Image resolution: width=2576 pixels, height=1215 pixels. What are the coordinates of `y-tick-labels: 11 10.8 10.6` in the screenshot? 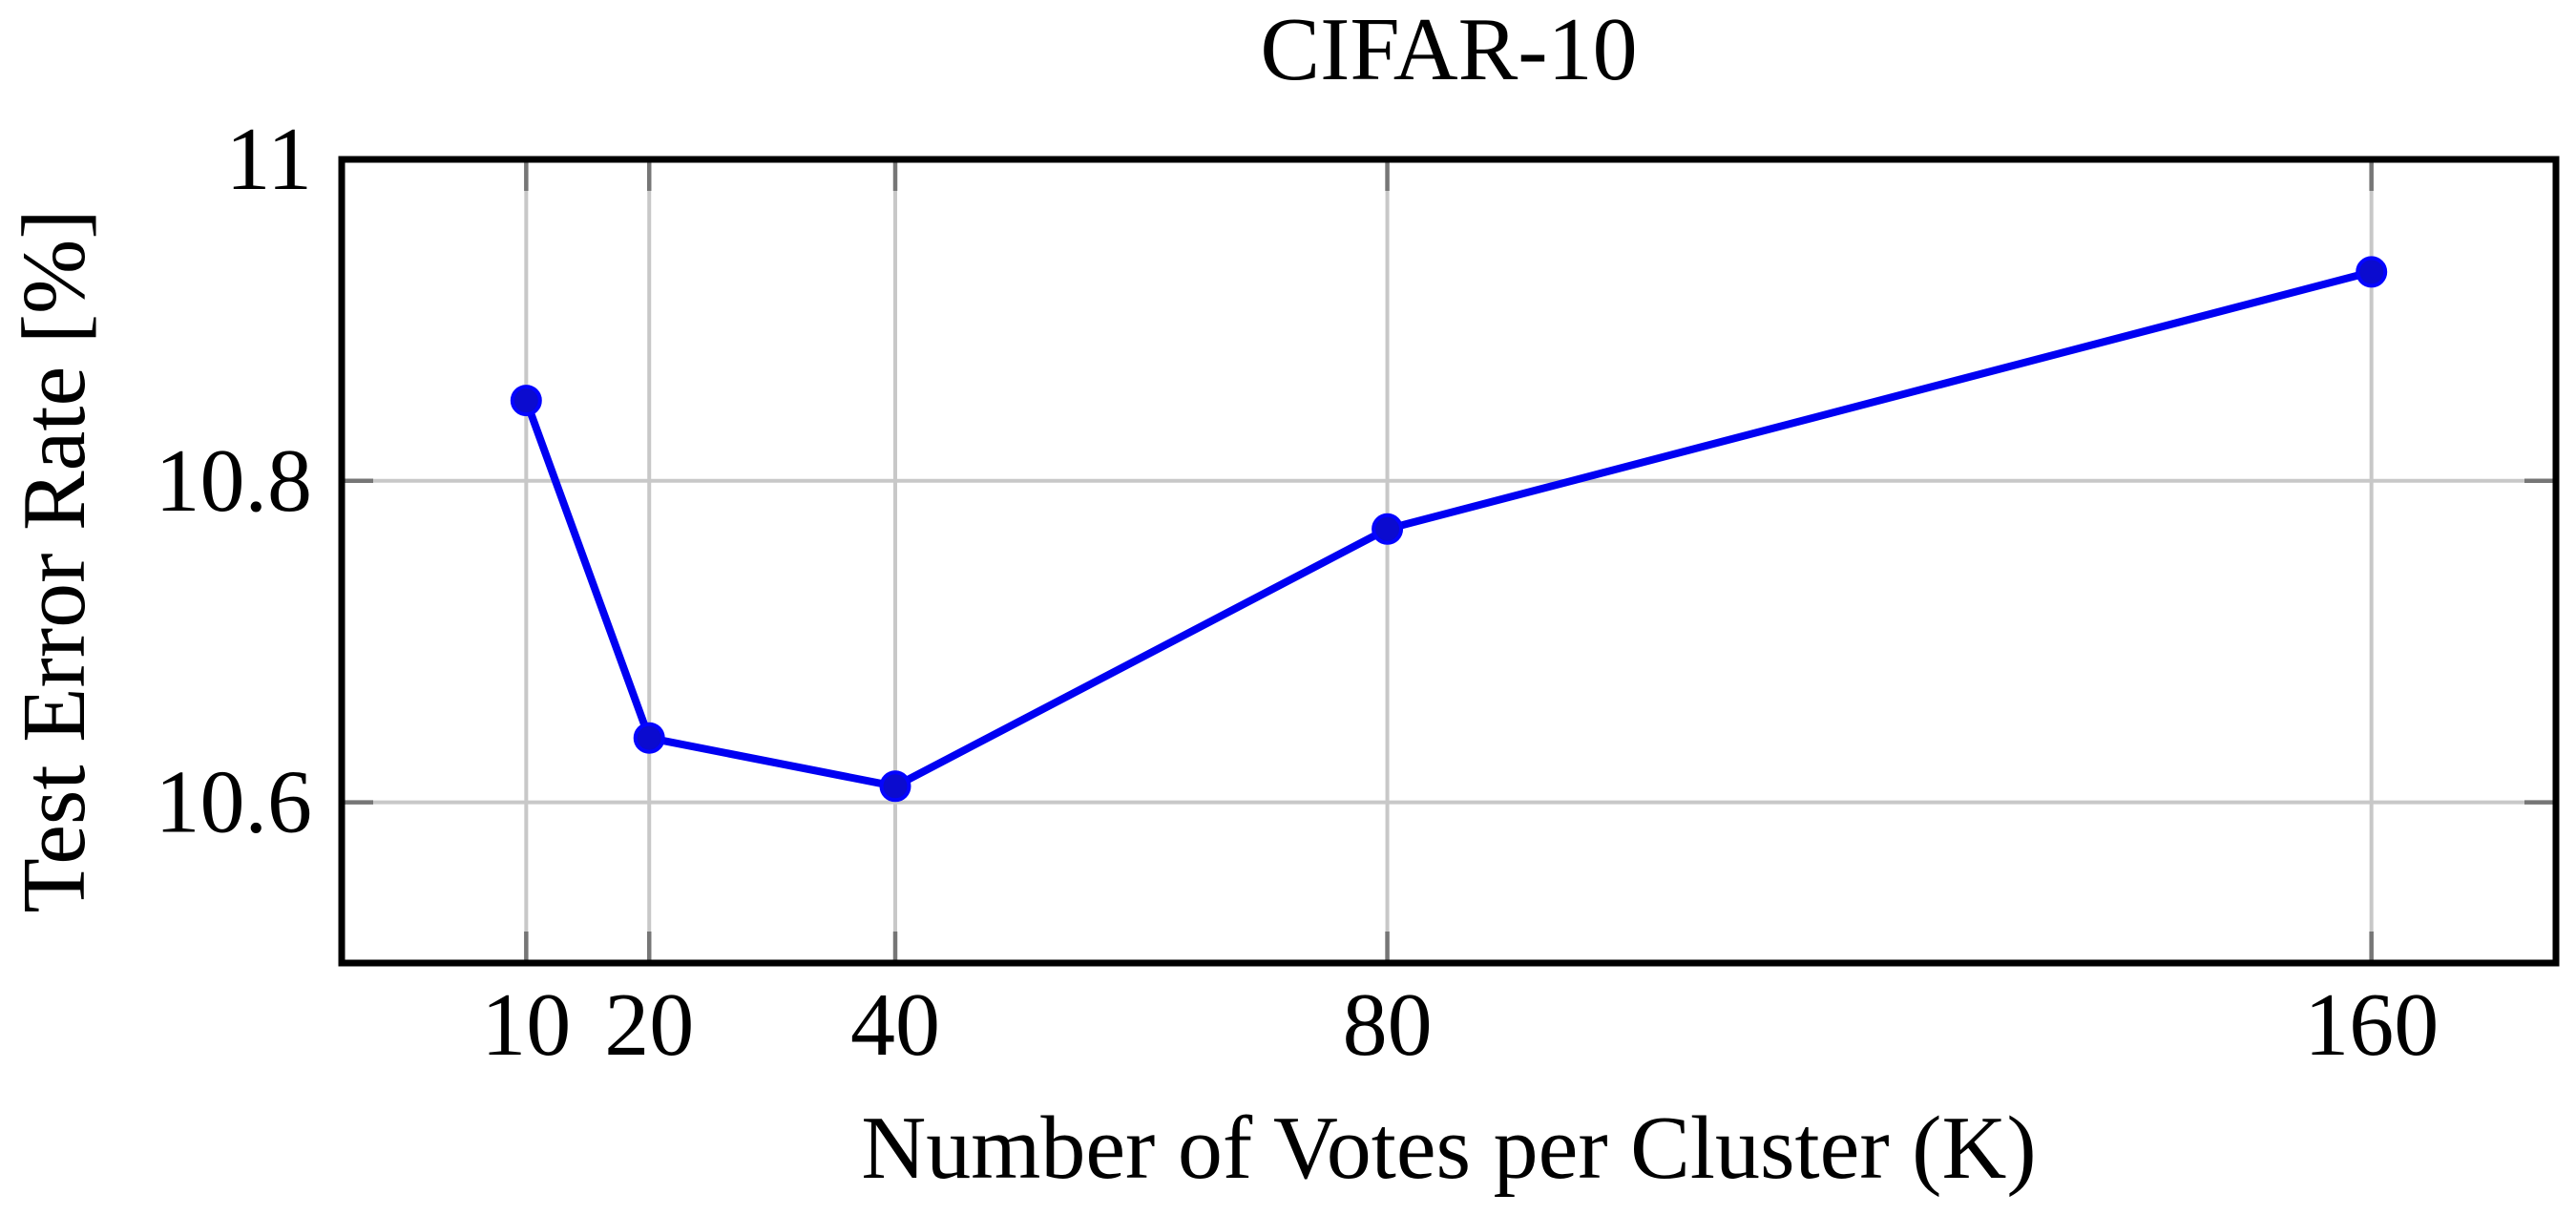 It's located at (234, 481).